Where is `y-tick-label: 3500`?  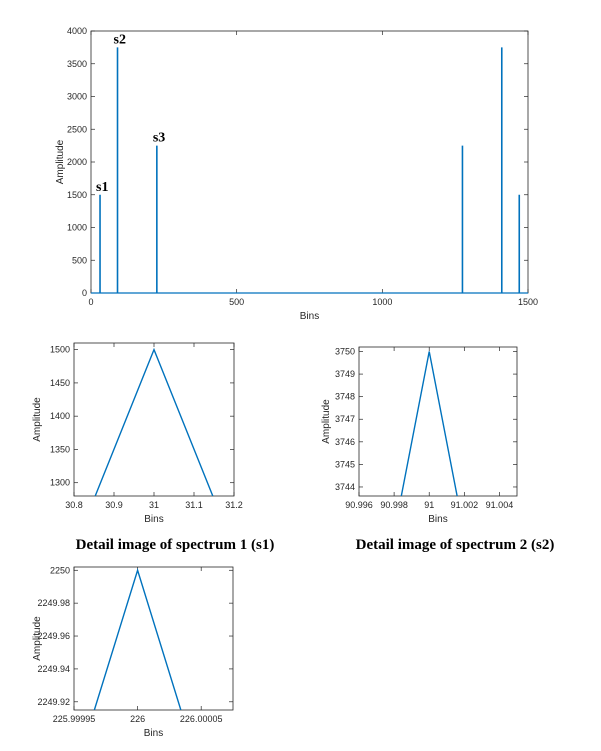 y-tick-label: 3500 is located at coordinates (77, 64).